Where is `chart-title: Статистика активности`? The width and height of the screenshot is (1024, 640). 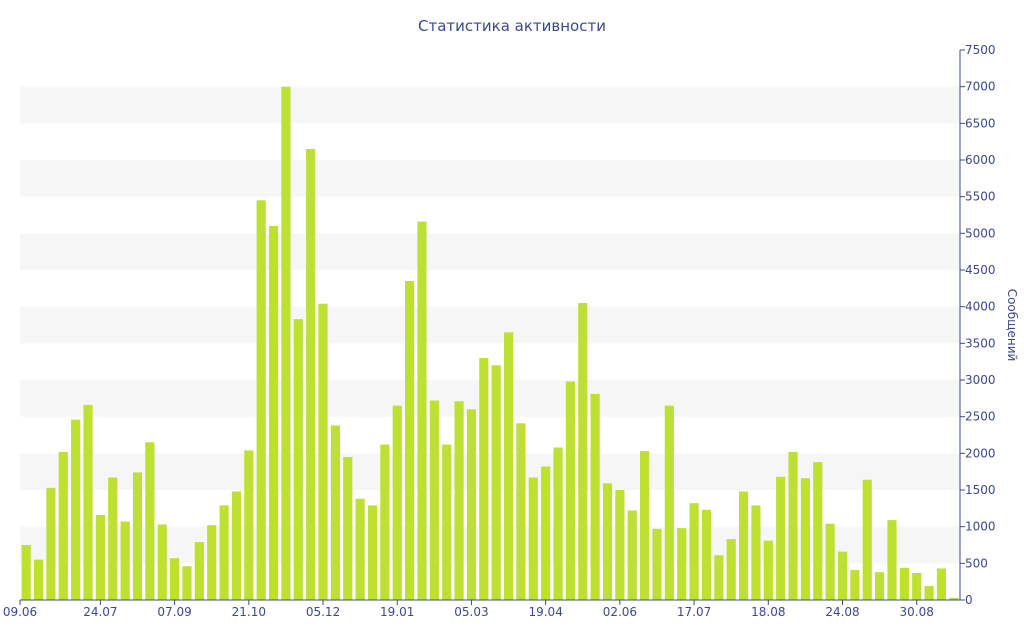 chart-title: Статистика активности is located at coordinates (512, 26).